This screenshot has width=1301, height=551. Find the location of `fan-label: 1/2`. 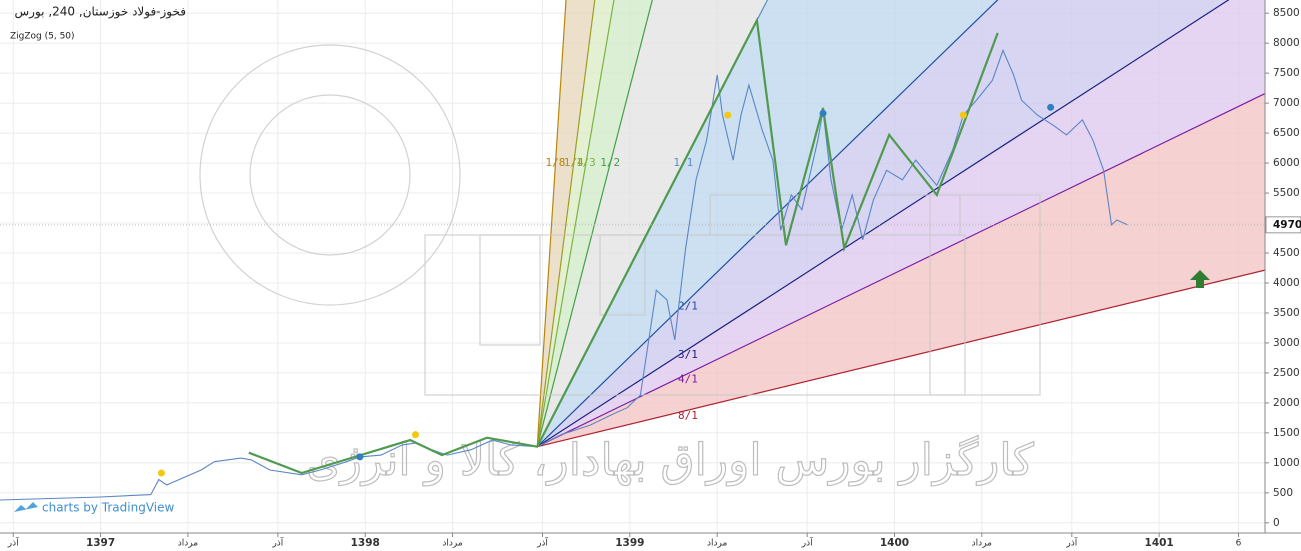

fan-label: 1/2 is located at coordinates (610, 162).